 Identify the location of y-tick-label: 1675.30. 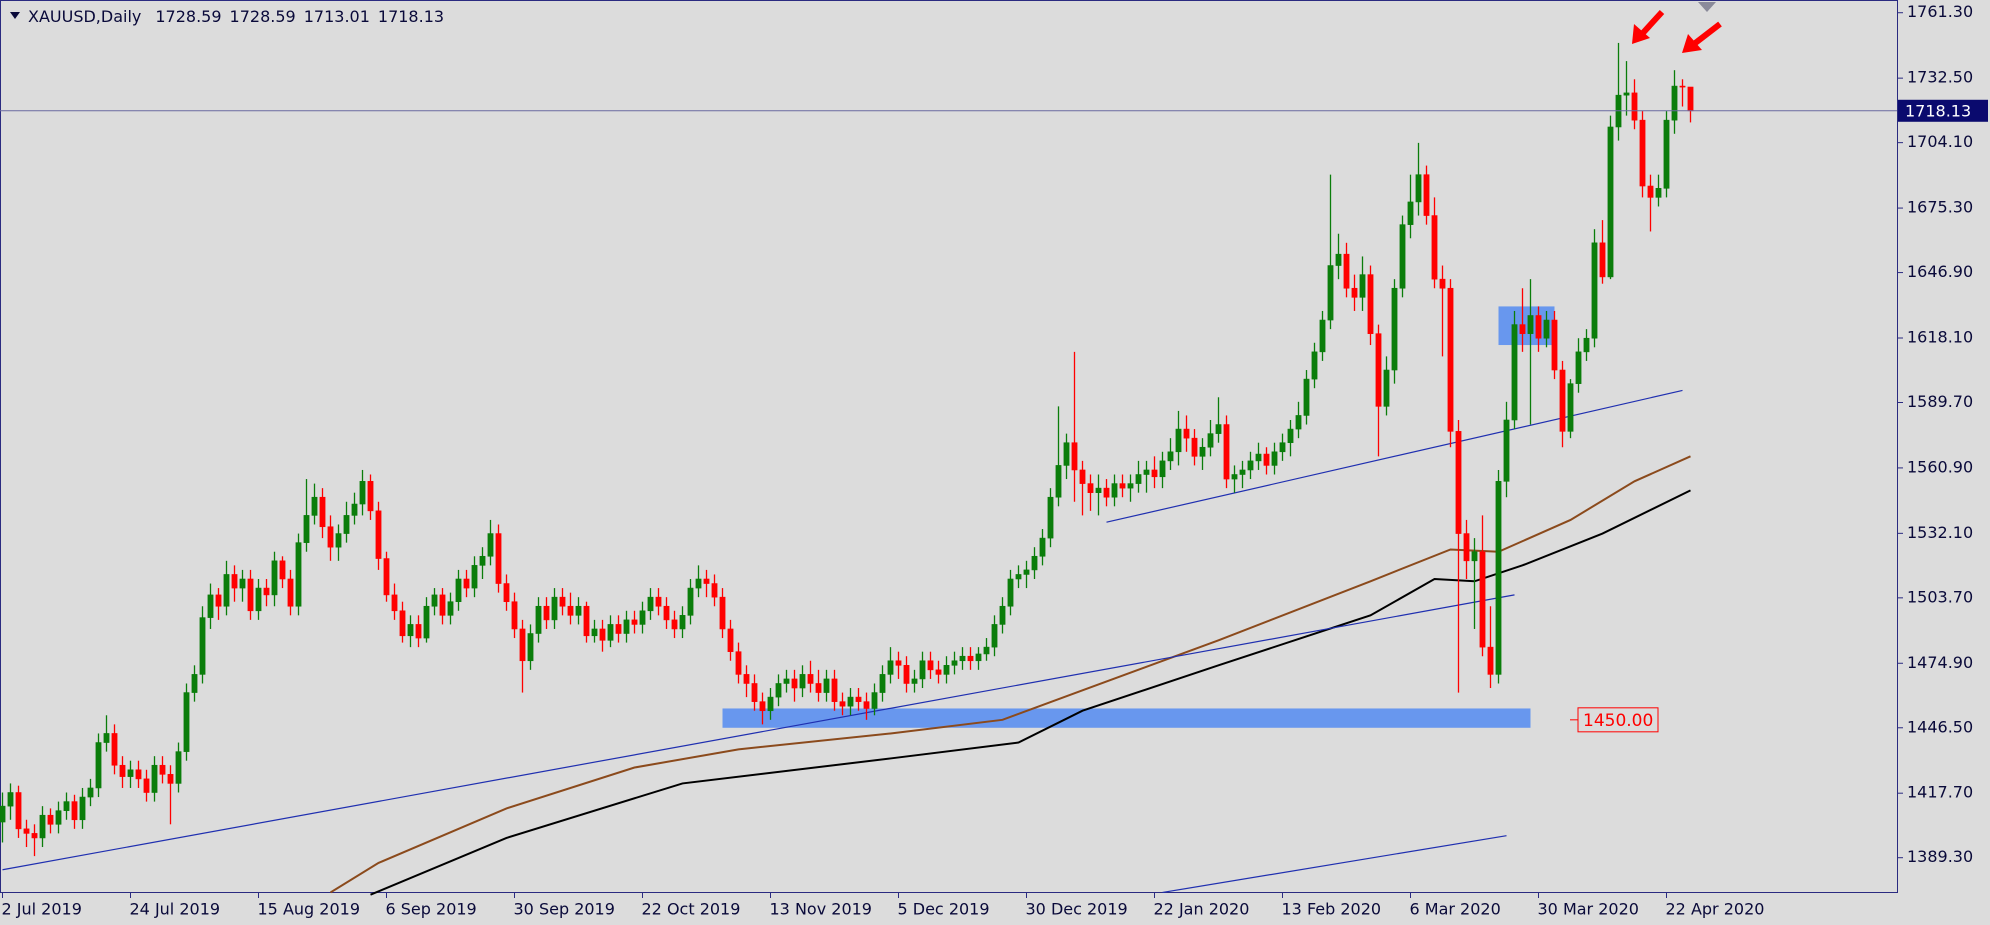
(1940, 207).